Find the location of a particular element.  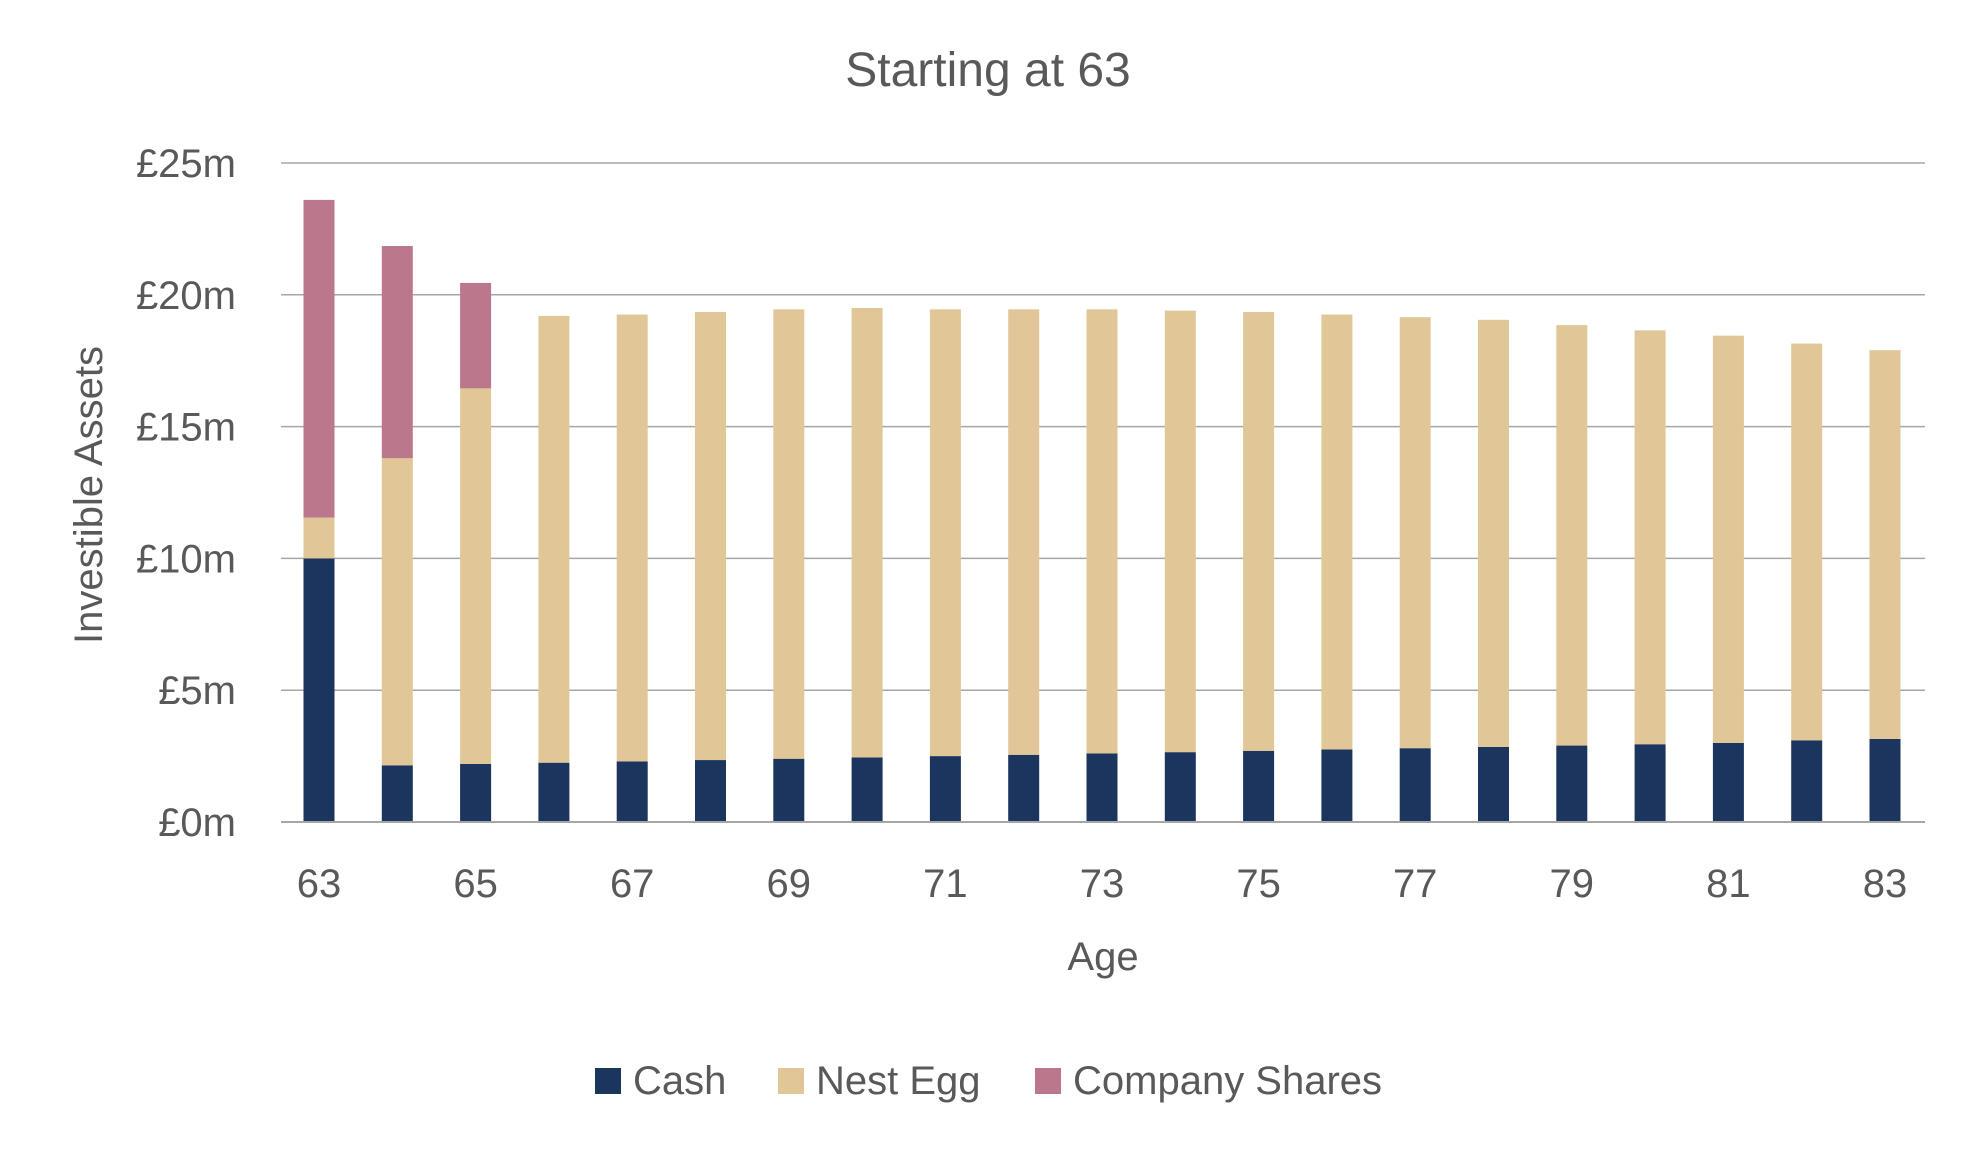

legend-swatch-cash is located at coordinates (608, 1081).